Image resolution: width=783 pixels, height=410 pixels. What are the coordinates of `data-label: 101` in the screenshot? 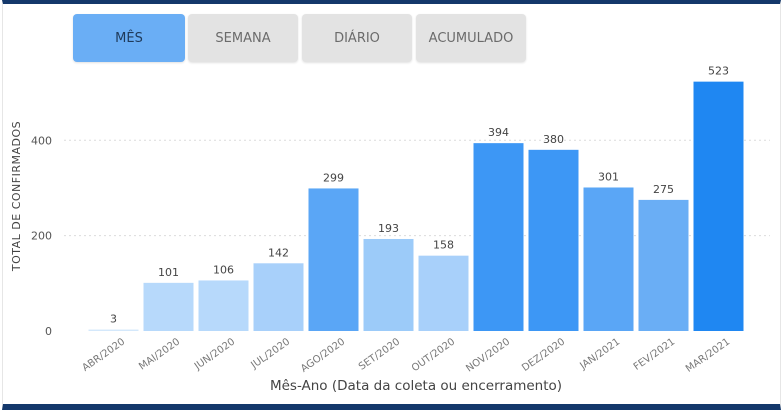 It's located at (168, 272).